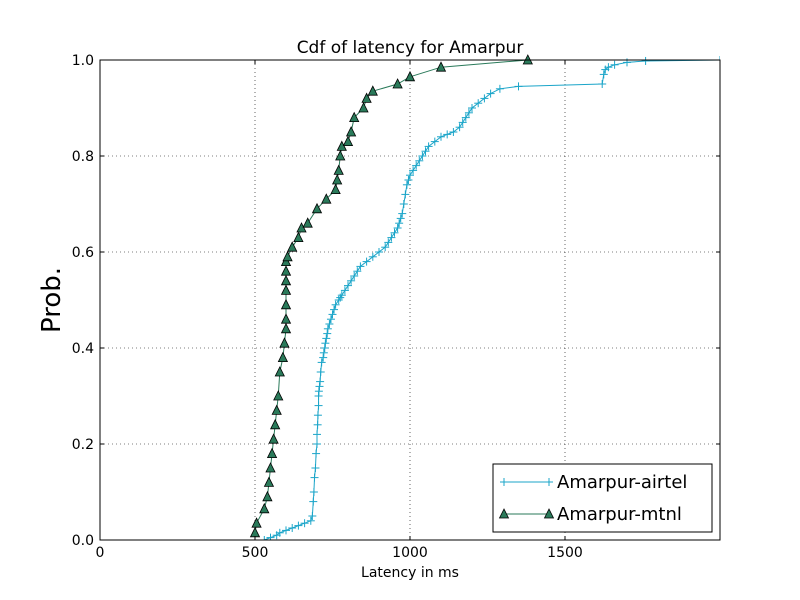 This screenshot has height=600, width=800. Describe the element at coordinates (83, 349) in the screenshot. I see `y-tick-label: 0.4` at that location.